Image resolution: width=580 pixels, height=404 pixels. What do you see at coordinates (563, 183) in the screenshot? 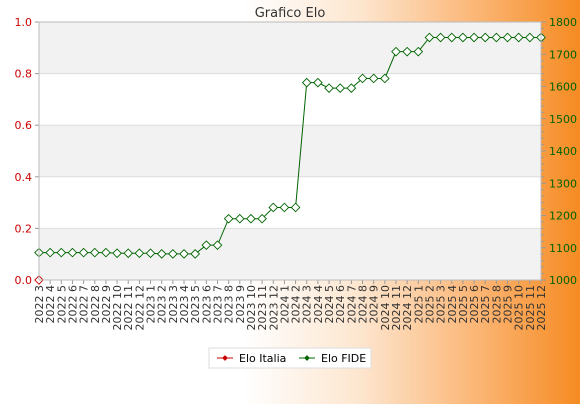
I see `right-axis-tick-label: 1300` at bounding box center [563, 183].